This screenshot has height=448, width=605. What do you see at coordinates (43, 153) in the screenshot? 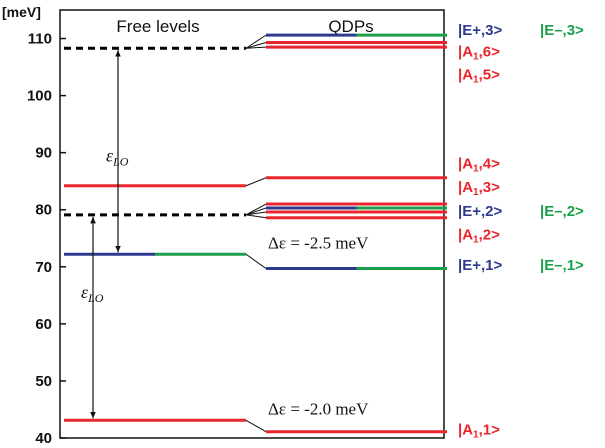
I see `y-tick-label: 90` at bounding box center [43, 153].